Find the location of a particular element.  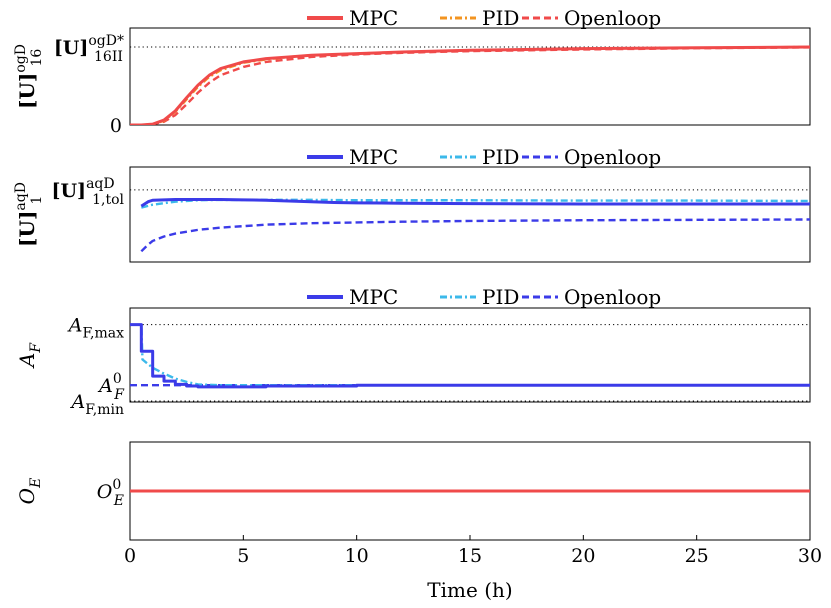

panel-3-y-axis-title: AF is located at coordinates (29, 355).